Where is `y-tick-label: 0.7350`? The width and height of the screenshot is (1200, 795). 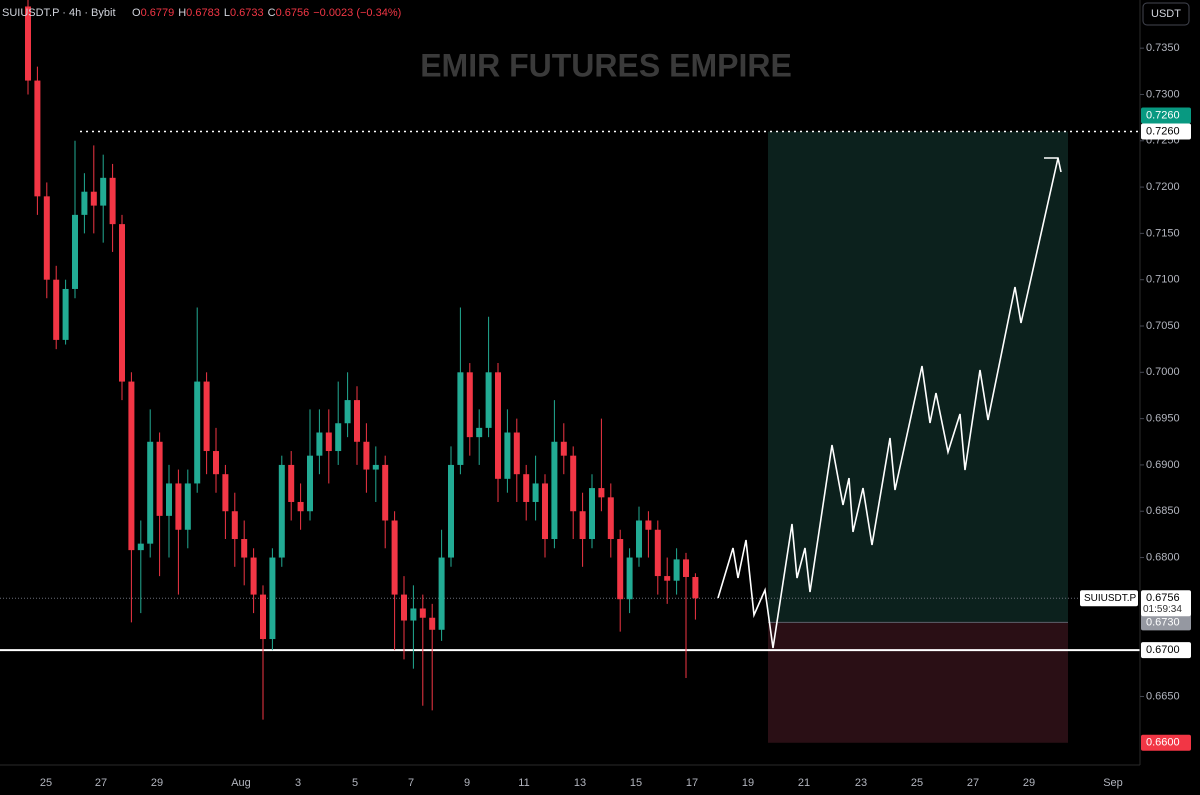 y-tick-label: 0.7350 is located at coordinates (1163, 48).